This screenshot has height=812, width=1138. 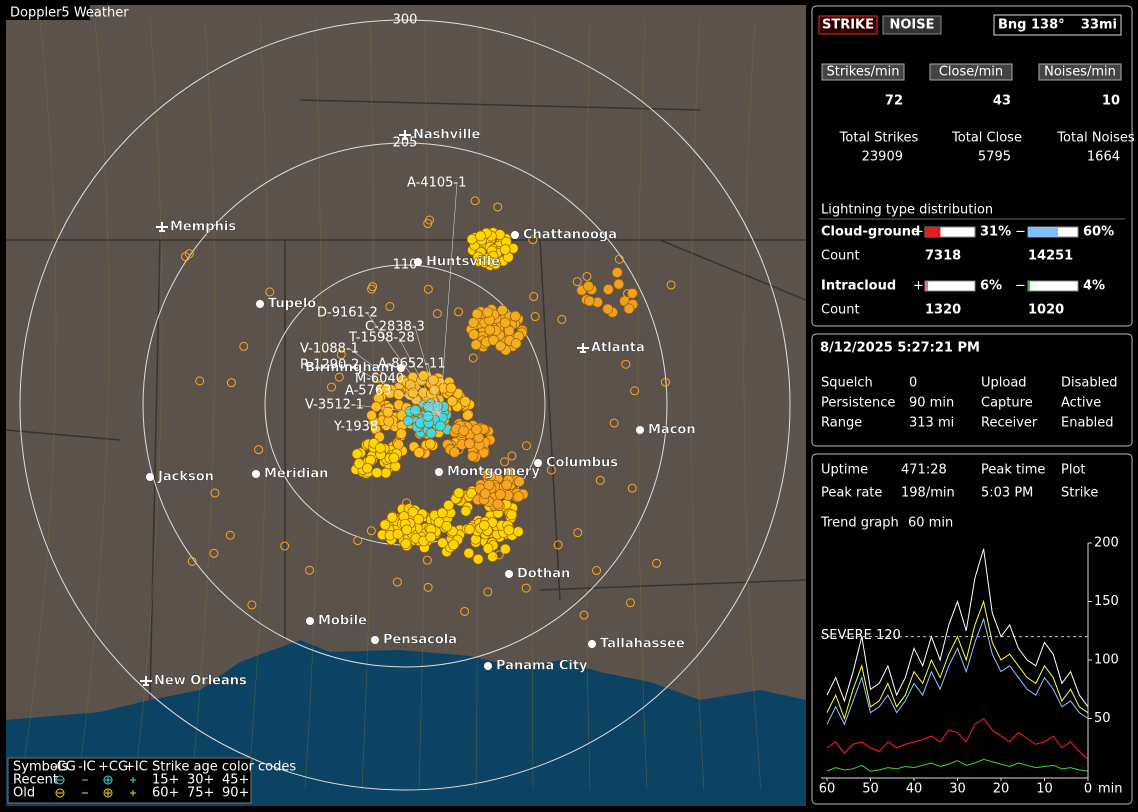 What do you see at coordinates (841, 423) in the screenshot?
I see `setting-text: Range` at bounding box center [841, 423].